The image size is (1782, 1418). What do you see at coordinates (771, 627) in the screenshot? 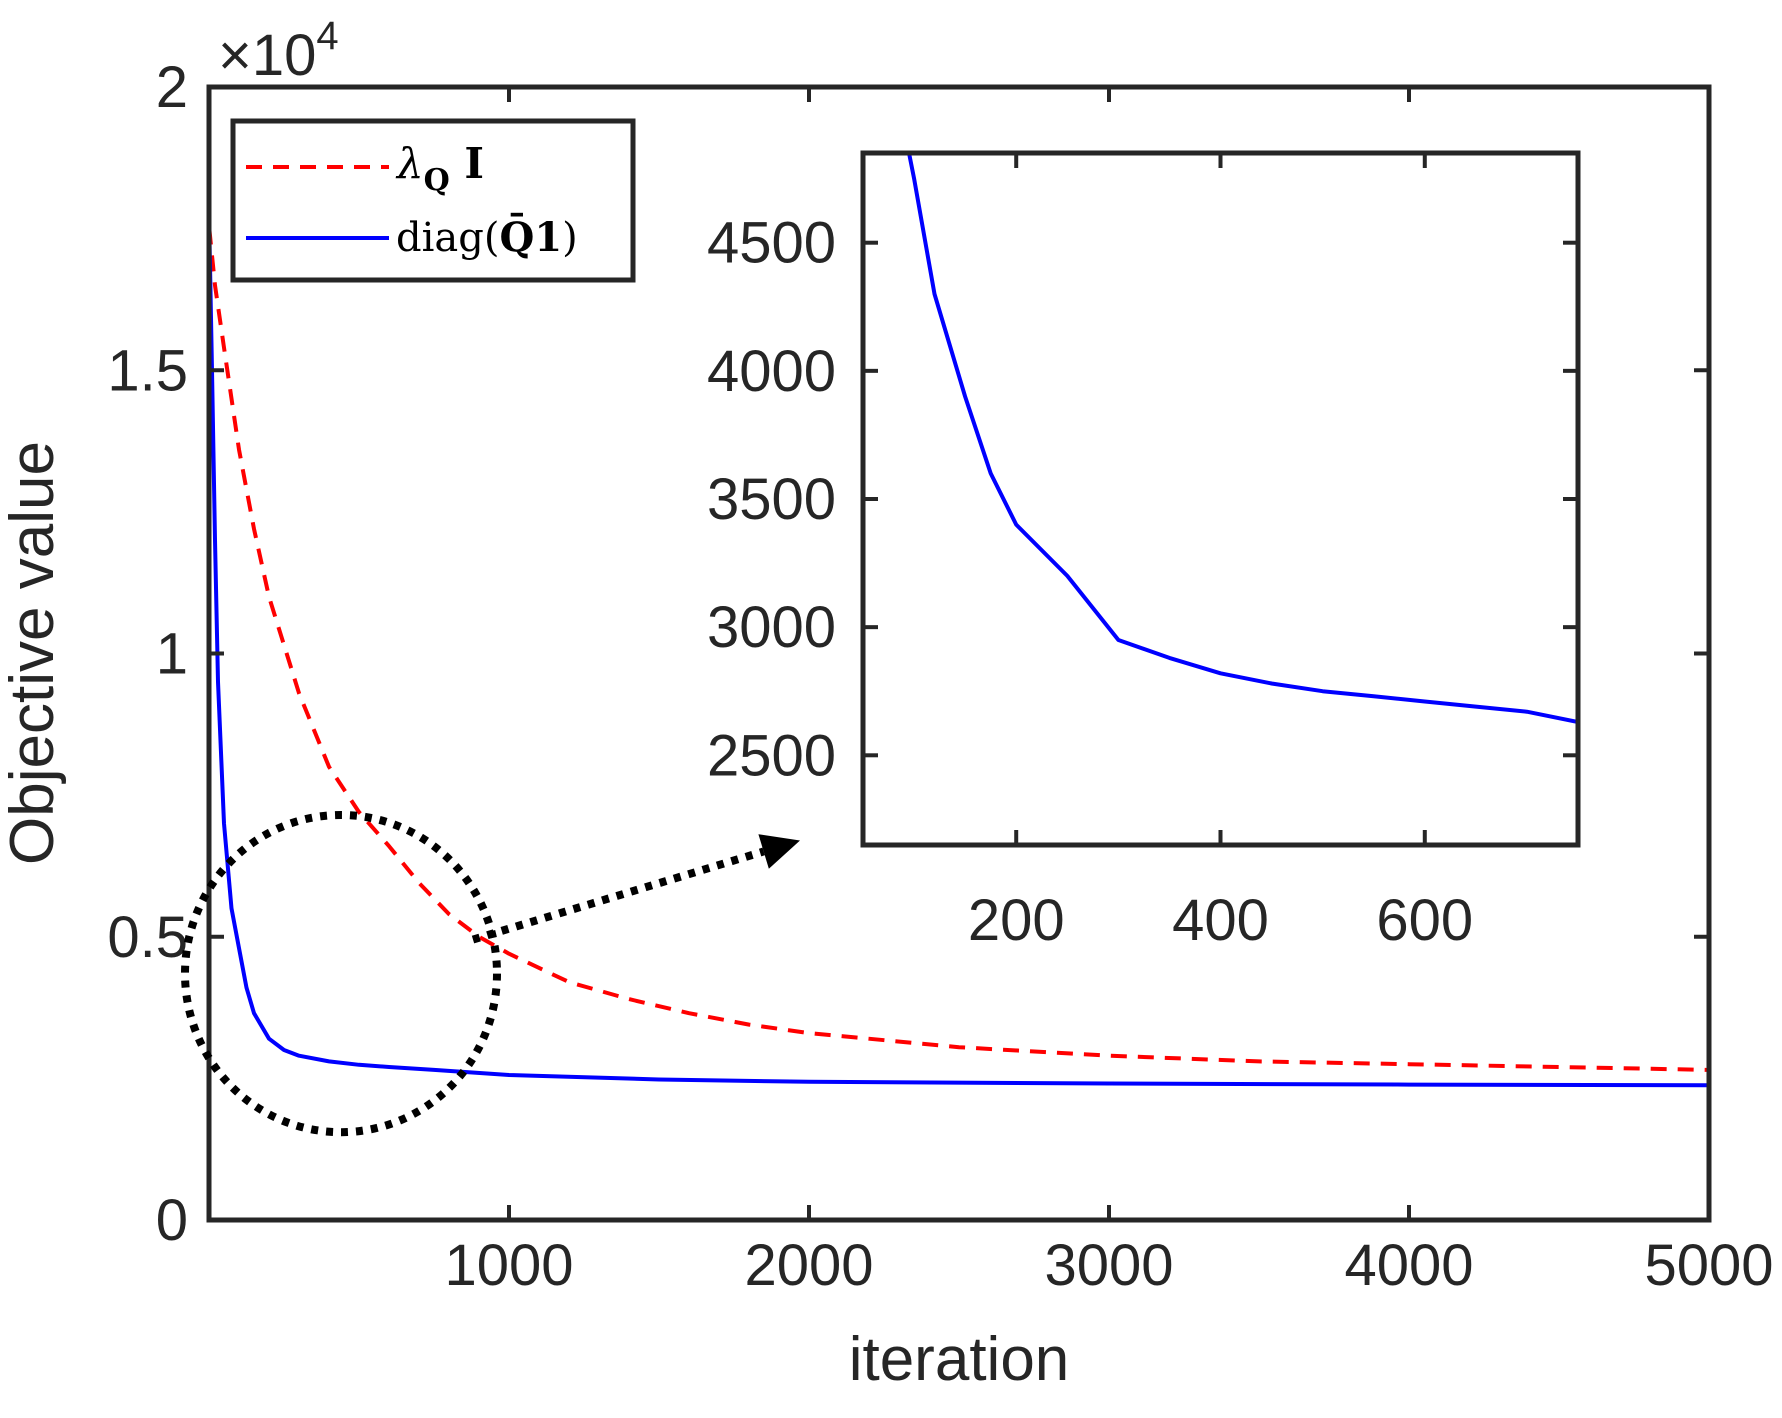
I see `inset-y-tick-label: 3000` at bounding box center [771, 627].